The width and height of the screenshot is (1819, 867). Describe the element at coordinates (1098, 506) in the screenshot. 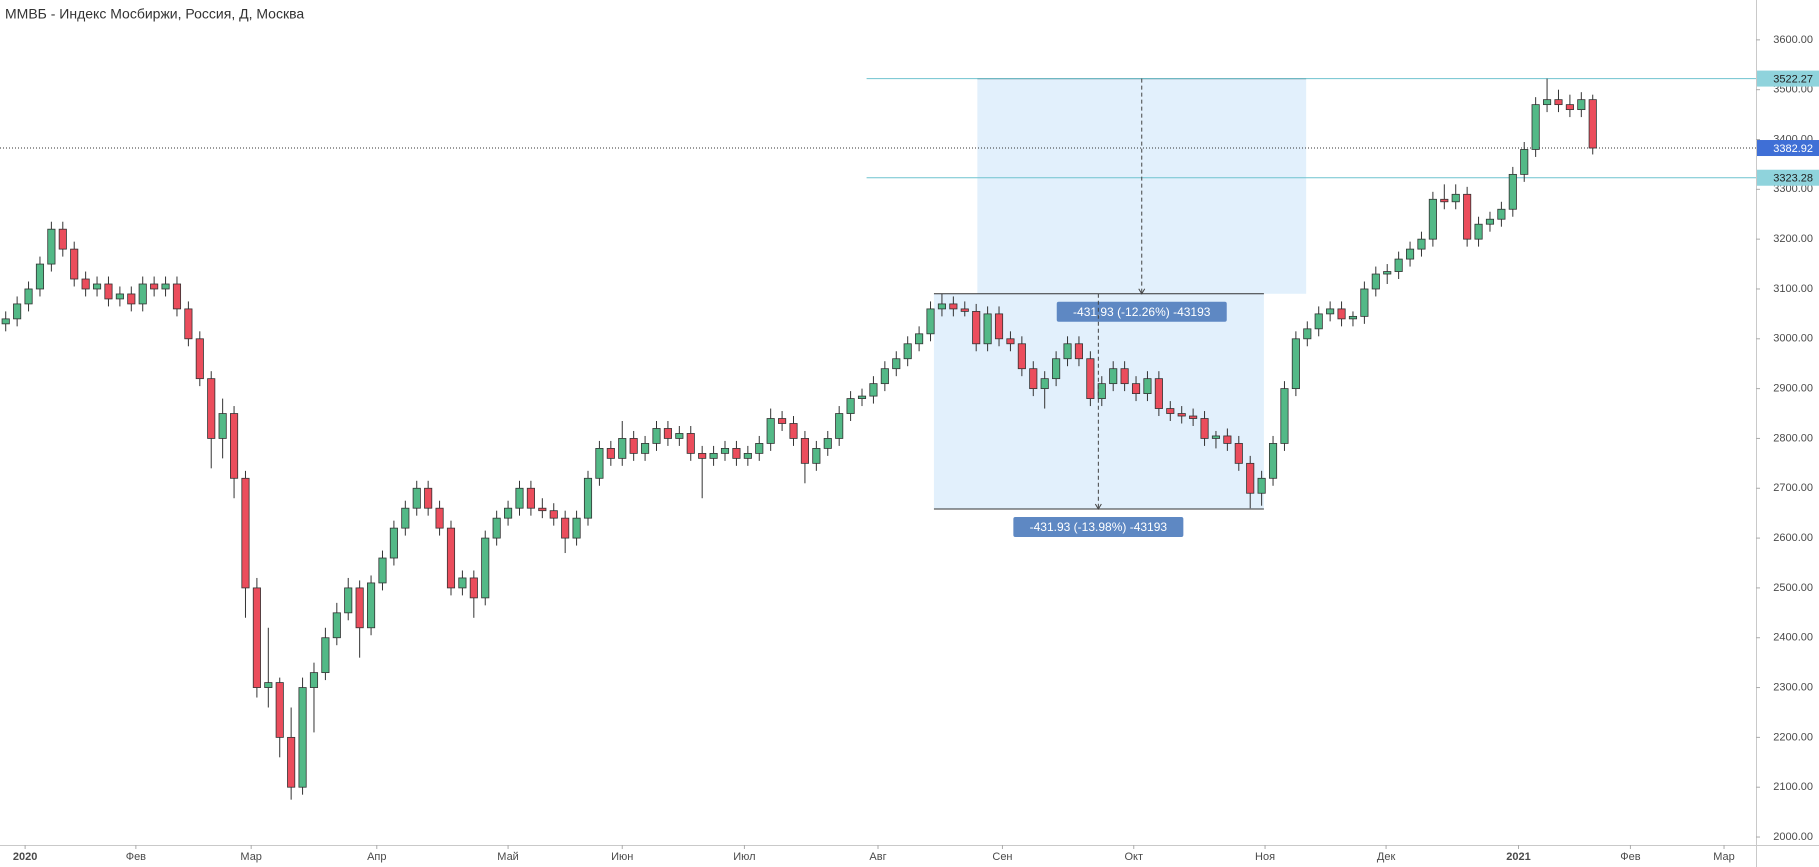

I see `measure-arrowhead` at that location.